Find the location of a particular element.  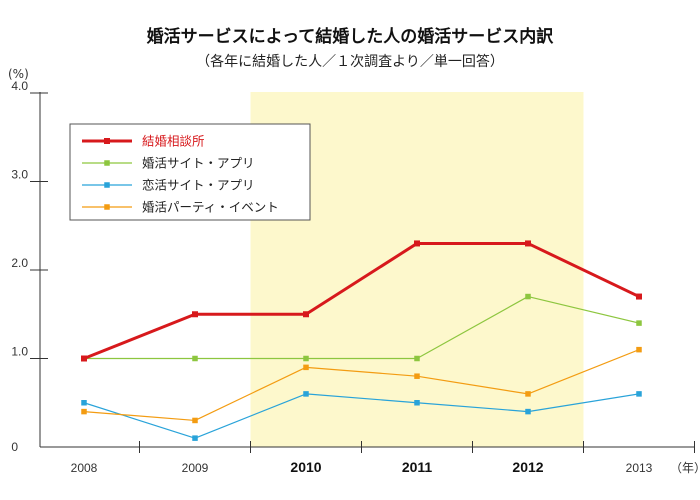

y-tick-label: 0 is located at coordinates (14, 447).